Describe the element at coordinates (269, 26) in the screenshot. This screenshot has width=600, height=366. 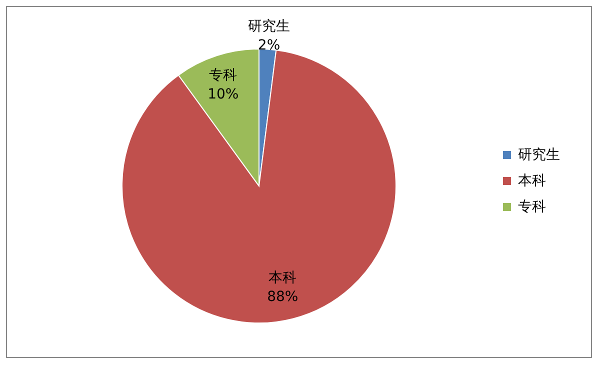
I see `slice-label: 研究生` at that location.